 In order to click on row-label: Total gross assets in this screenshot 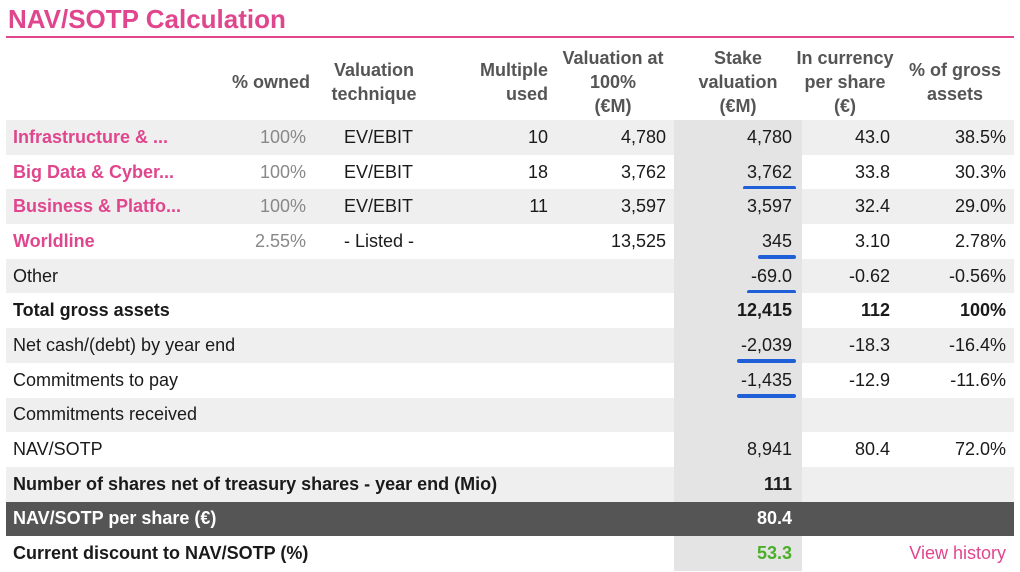, I will do `click(91, 310)`.